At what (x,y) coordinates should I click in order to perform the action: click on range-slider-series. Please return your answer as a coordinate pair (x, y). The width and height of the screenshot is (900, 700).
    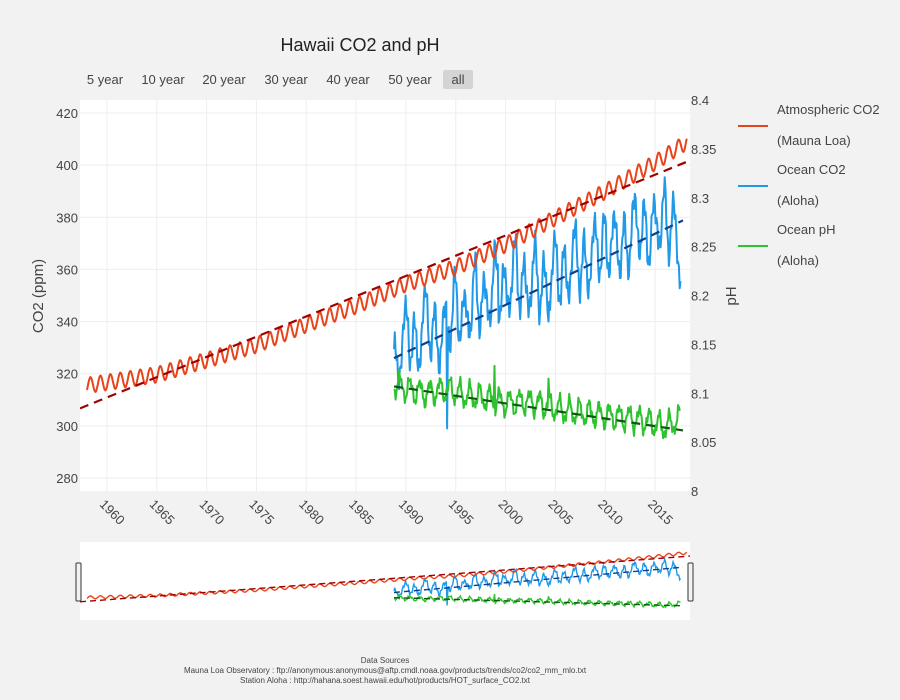
    Looking at the image, I should click on (385, 580).